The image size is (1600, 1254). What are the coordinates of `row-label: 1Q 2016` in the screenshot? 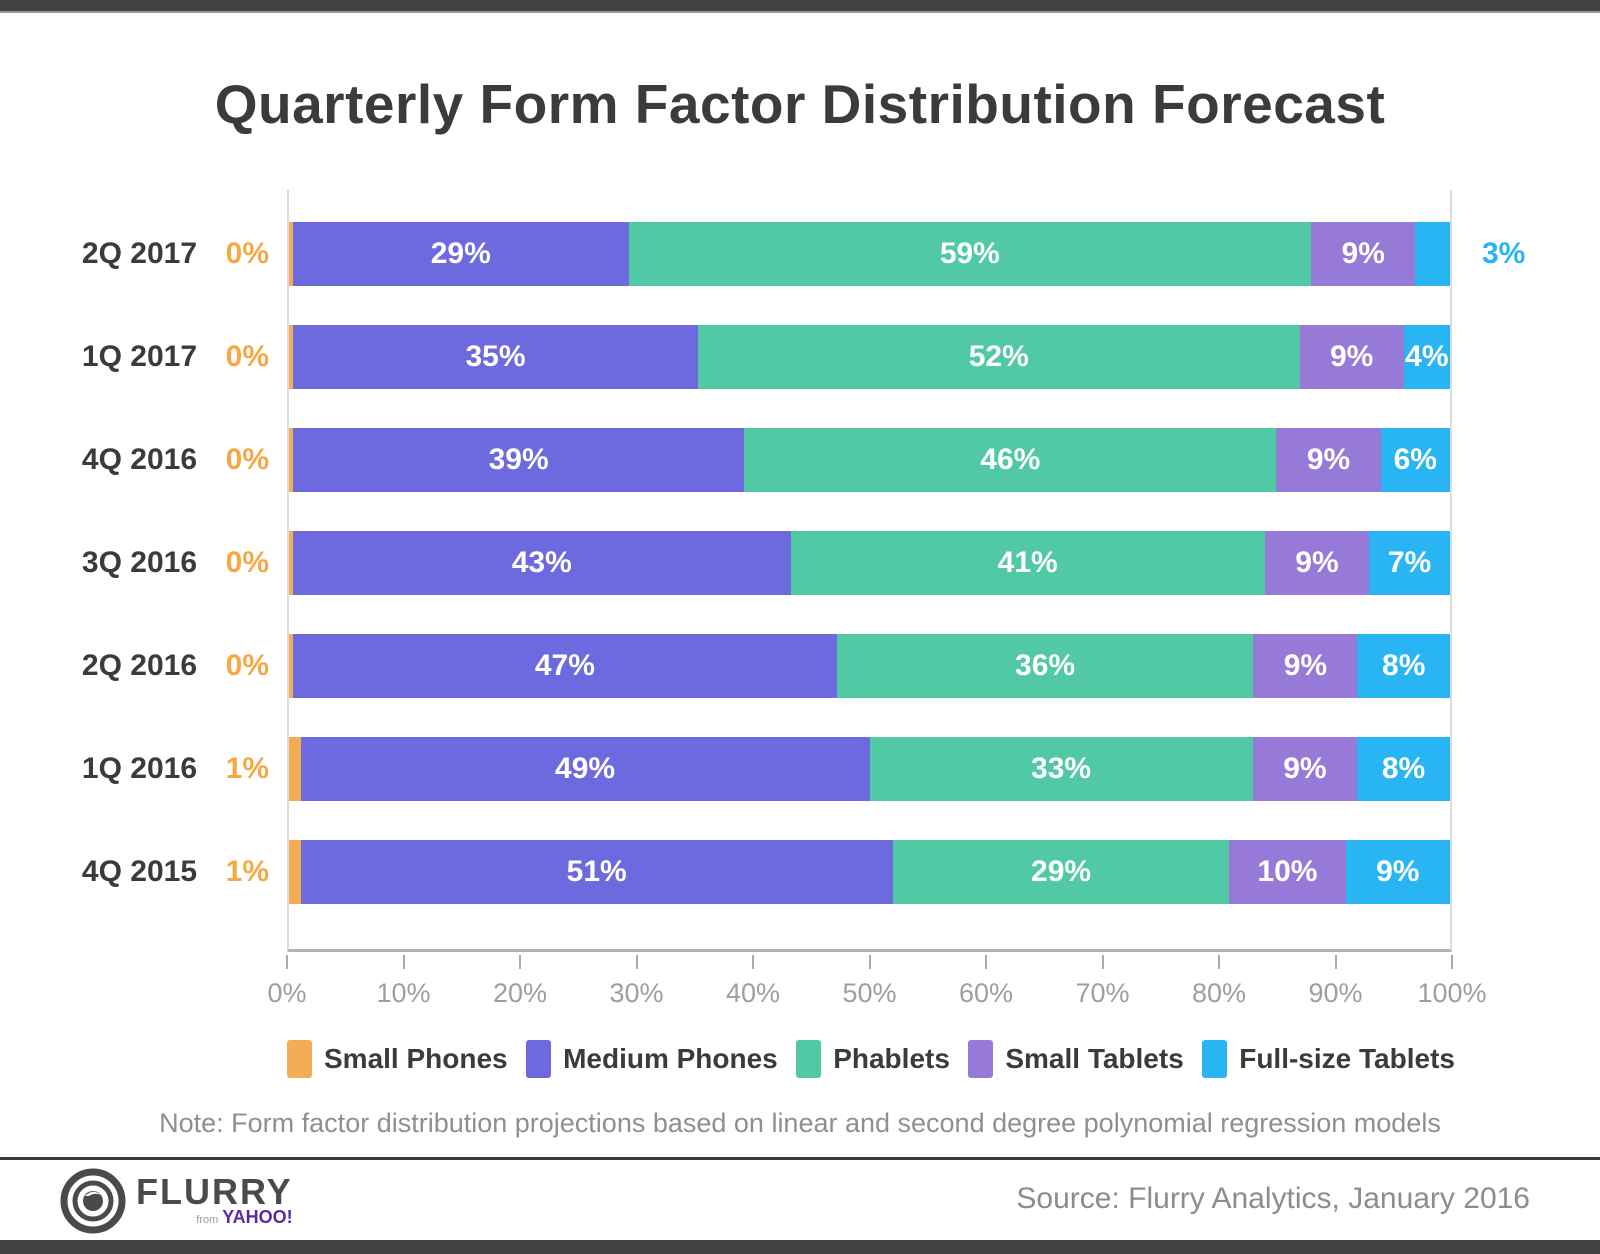 It's located at (139, 768).